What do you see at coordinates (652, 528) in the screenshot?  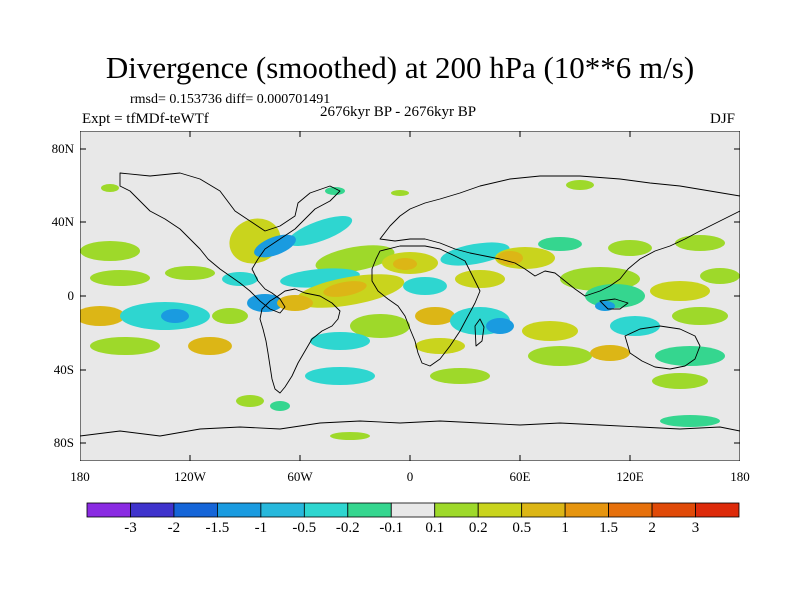 I see `colorbar-label: 2` at bounding box center [652, 528].